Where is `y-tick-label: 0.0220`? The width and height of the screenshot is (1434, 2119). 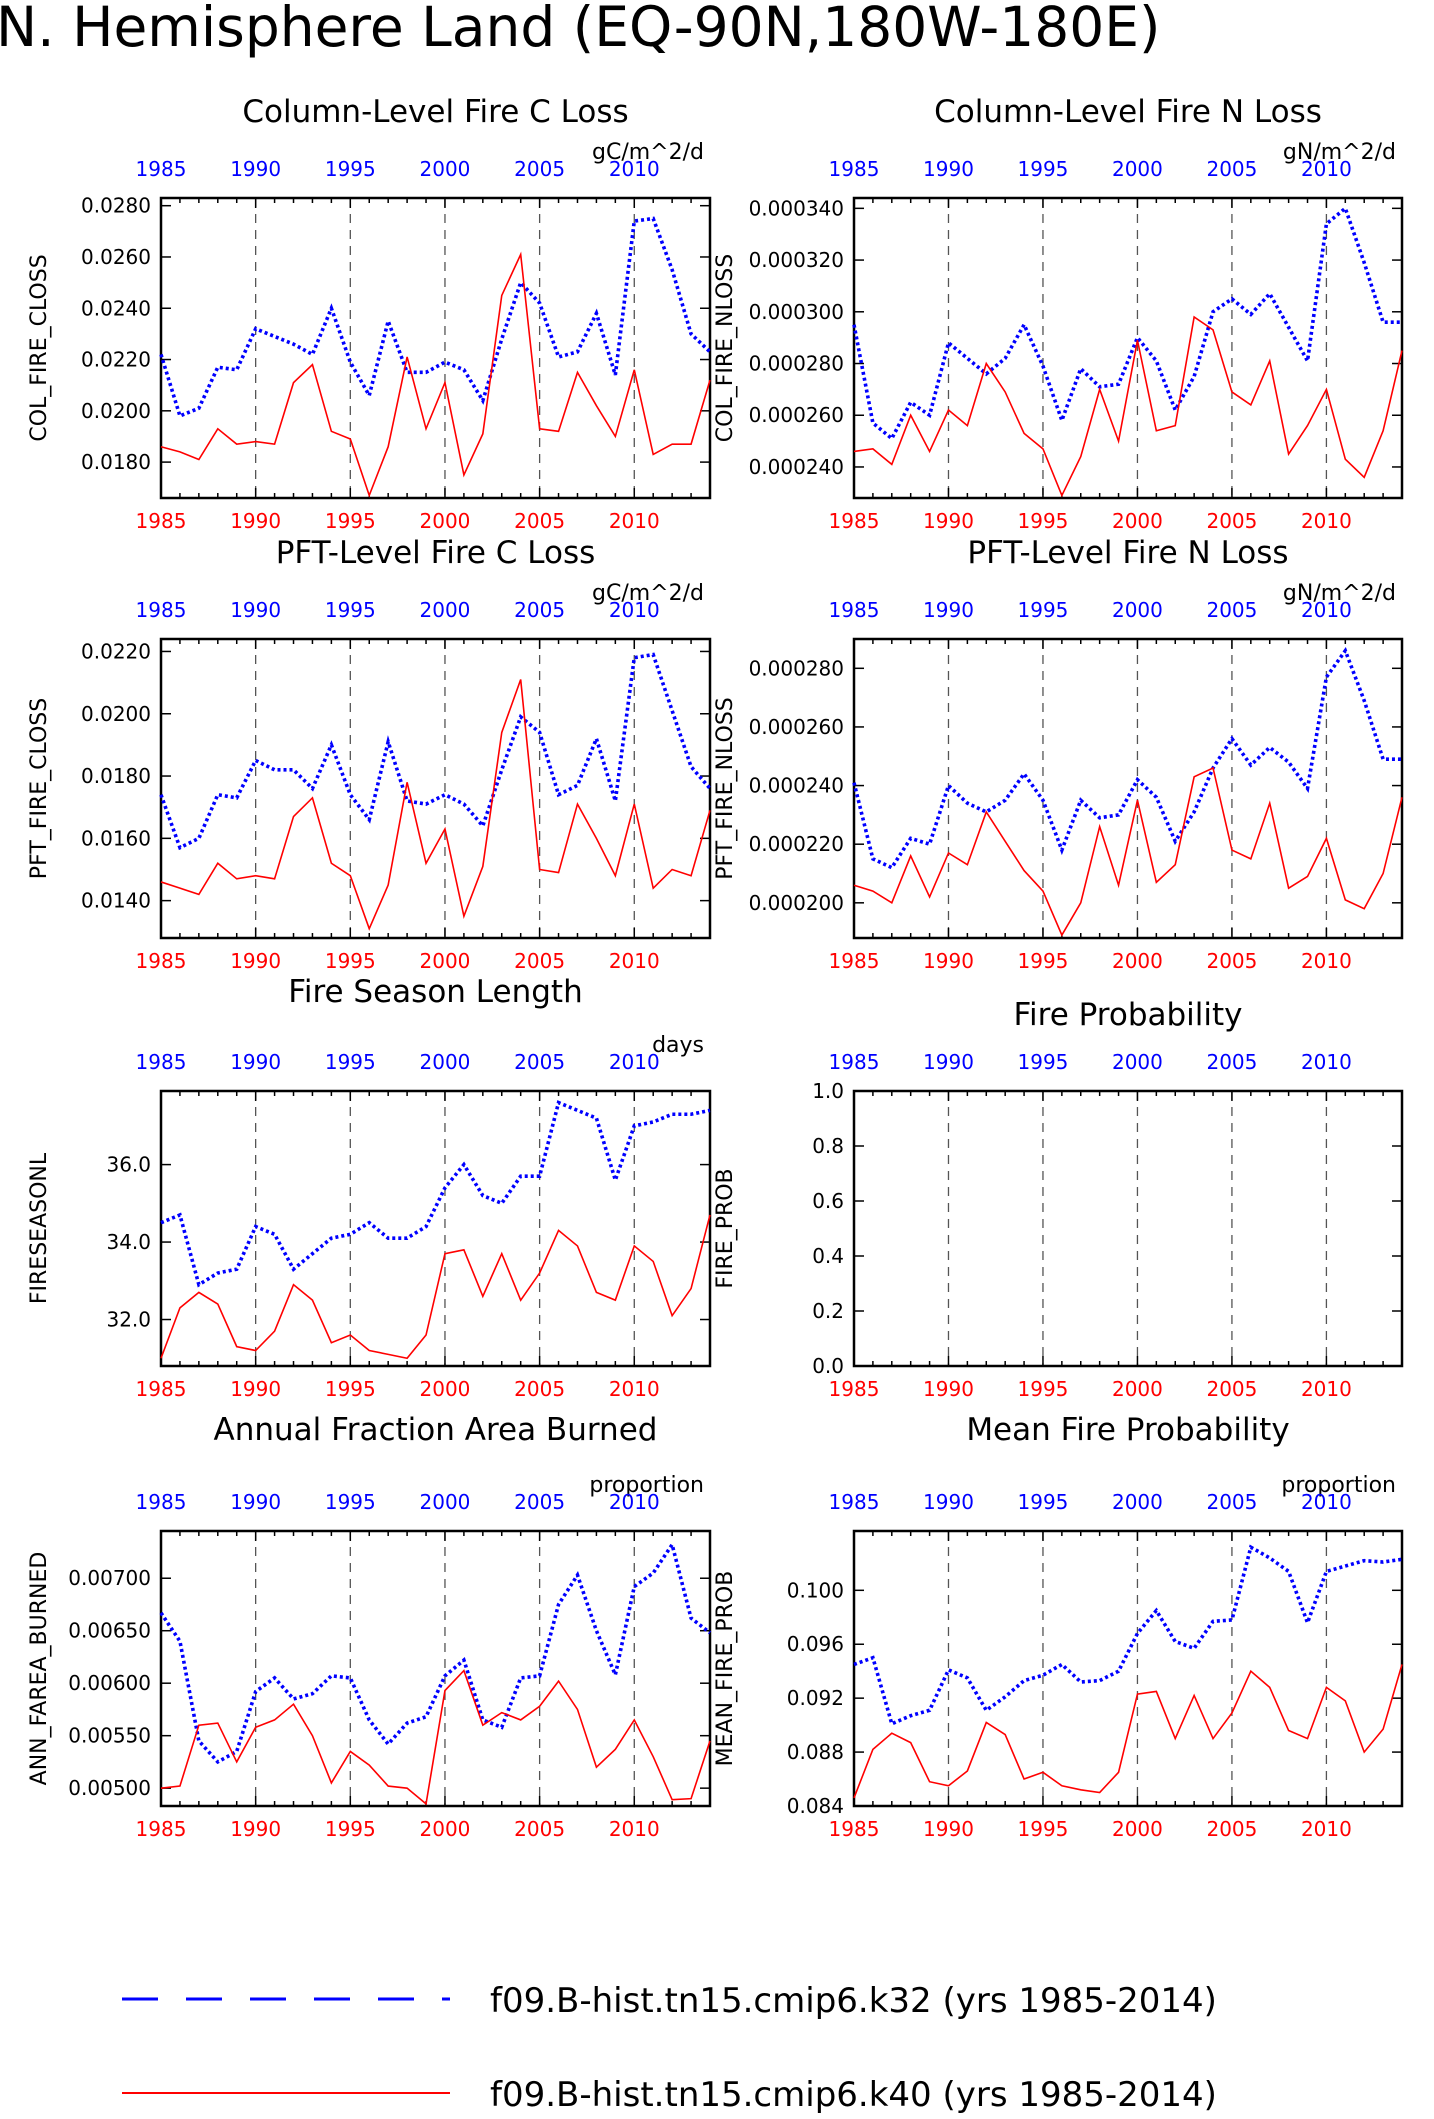 y-tick-label: 0.0220 is located at coordinates (116, 651).